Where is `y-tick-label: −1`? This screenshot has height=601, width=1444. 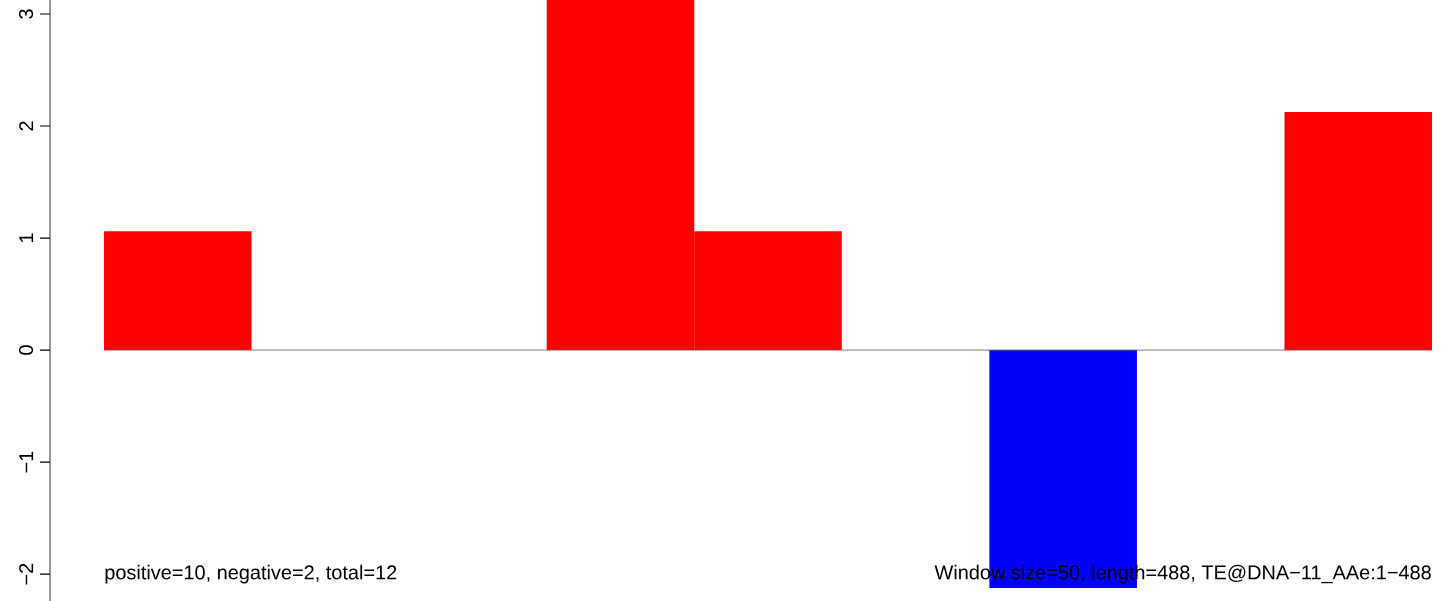 y-tick-label: −1 is located at coordinates (26, 462).